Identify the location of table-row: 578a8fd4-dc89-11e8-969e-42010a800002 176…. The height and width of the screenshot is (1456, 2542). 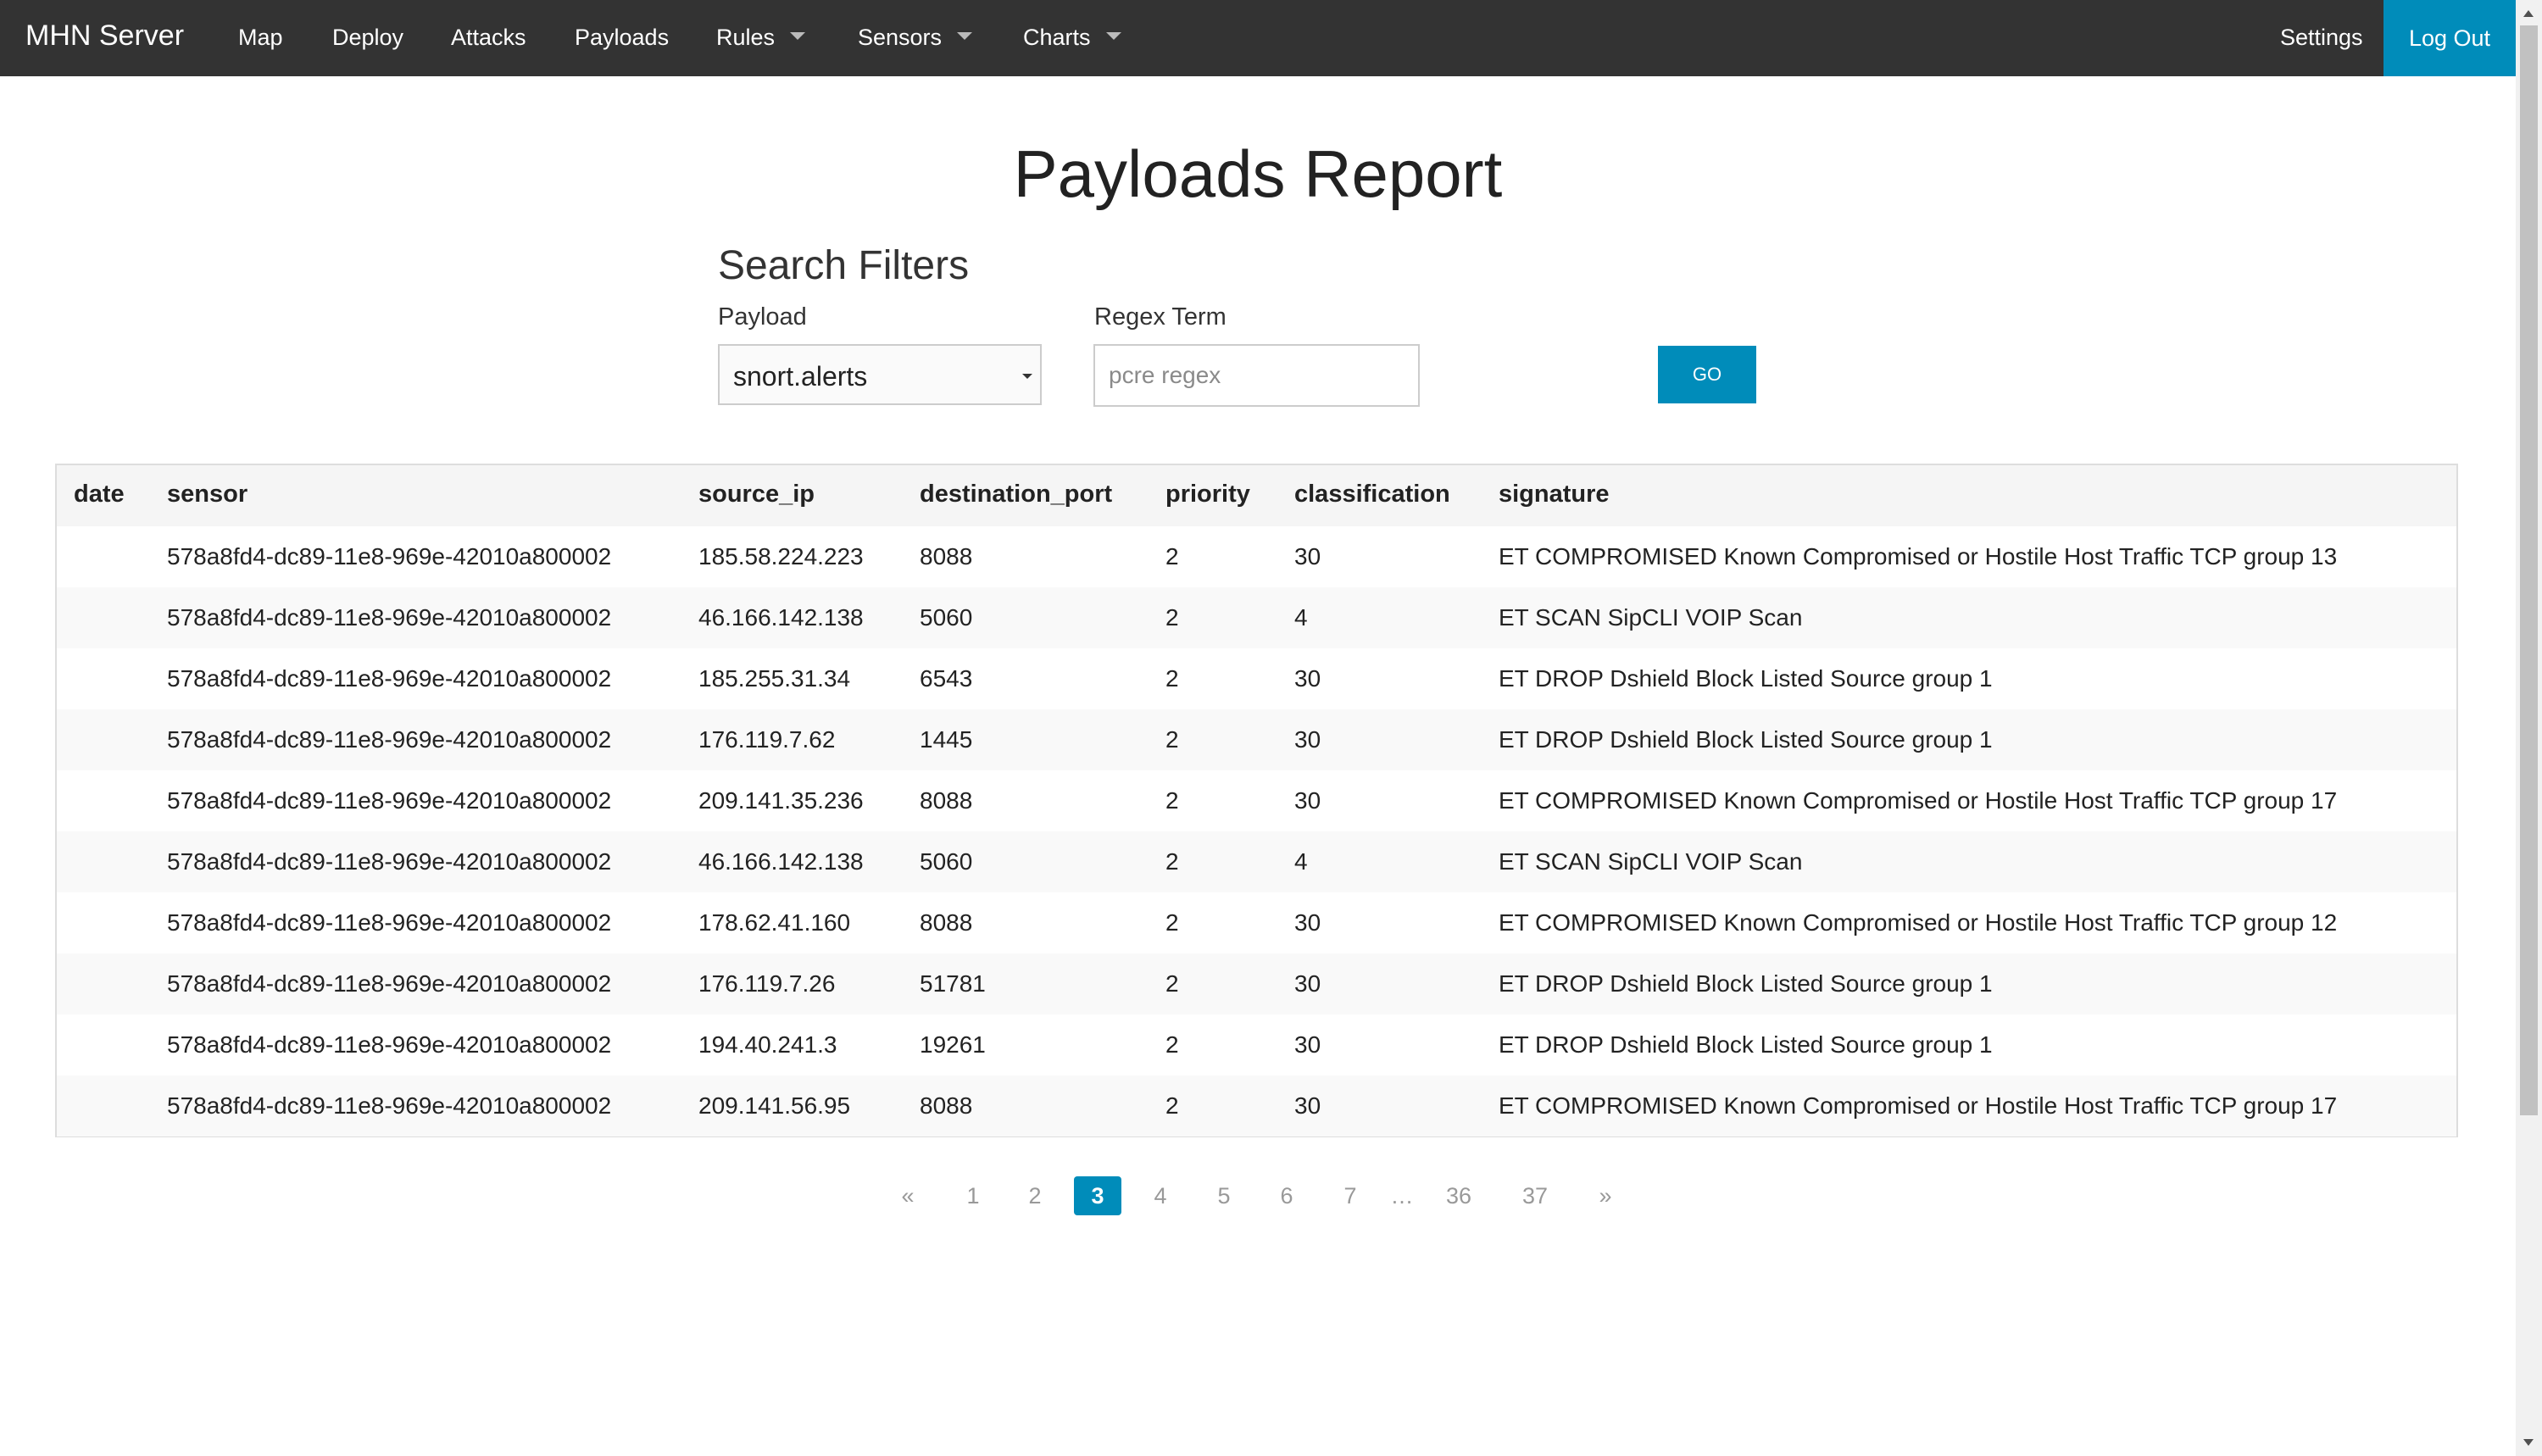
(1256, 984).